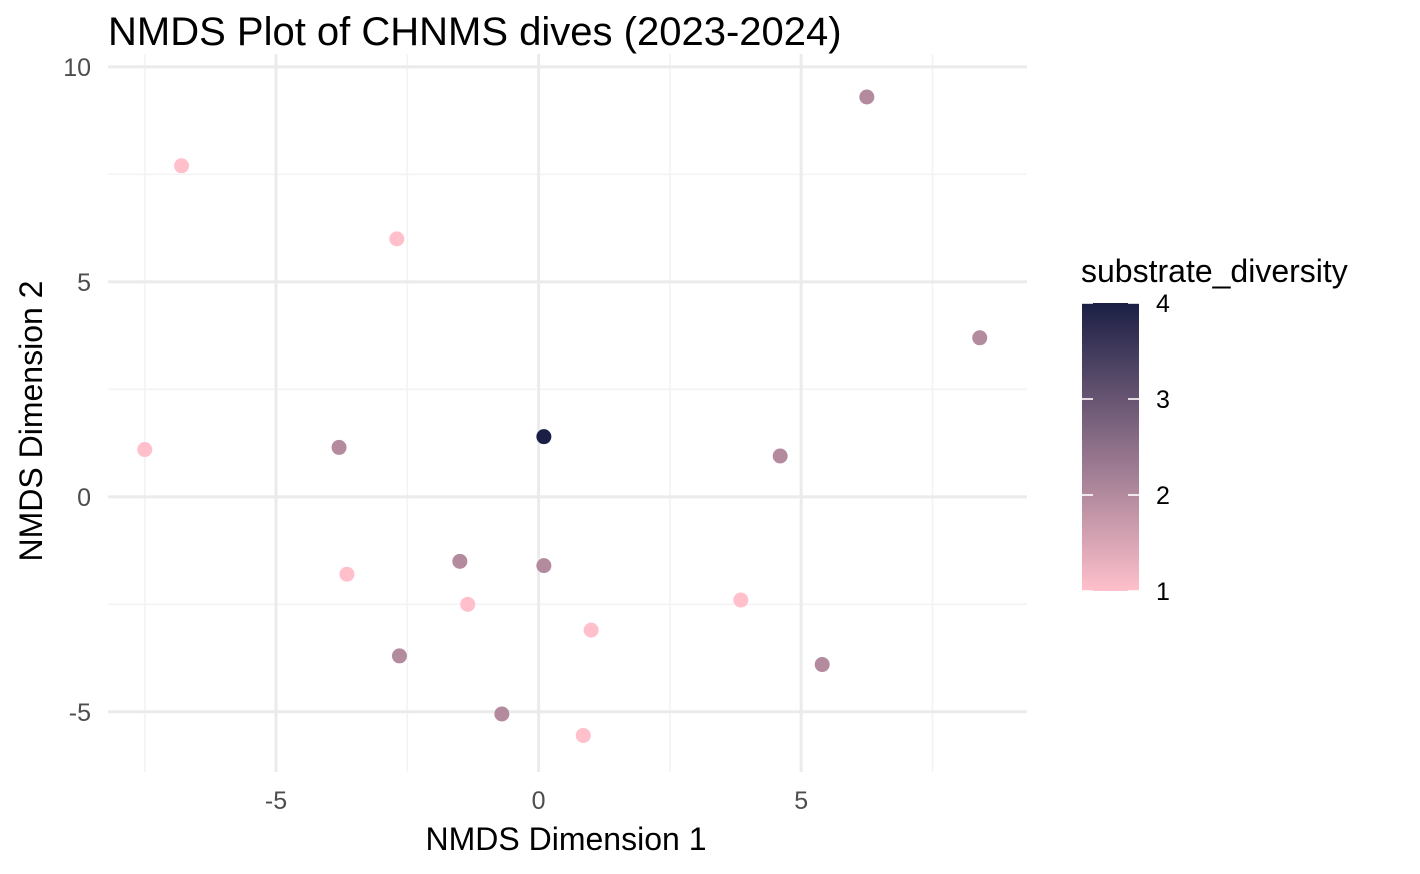  Describe the element at coordinates (1163, 304) in the screenshot. I see `legend-tick-label: 4` at that location.